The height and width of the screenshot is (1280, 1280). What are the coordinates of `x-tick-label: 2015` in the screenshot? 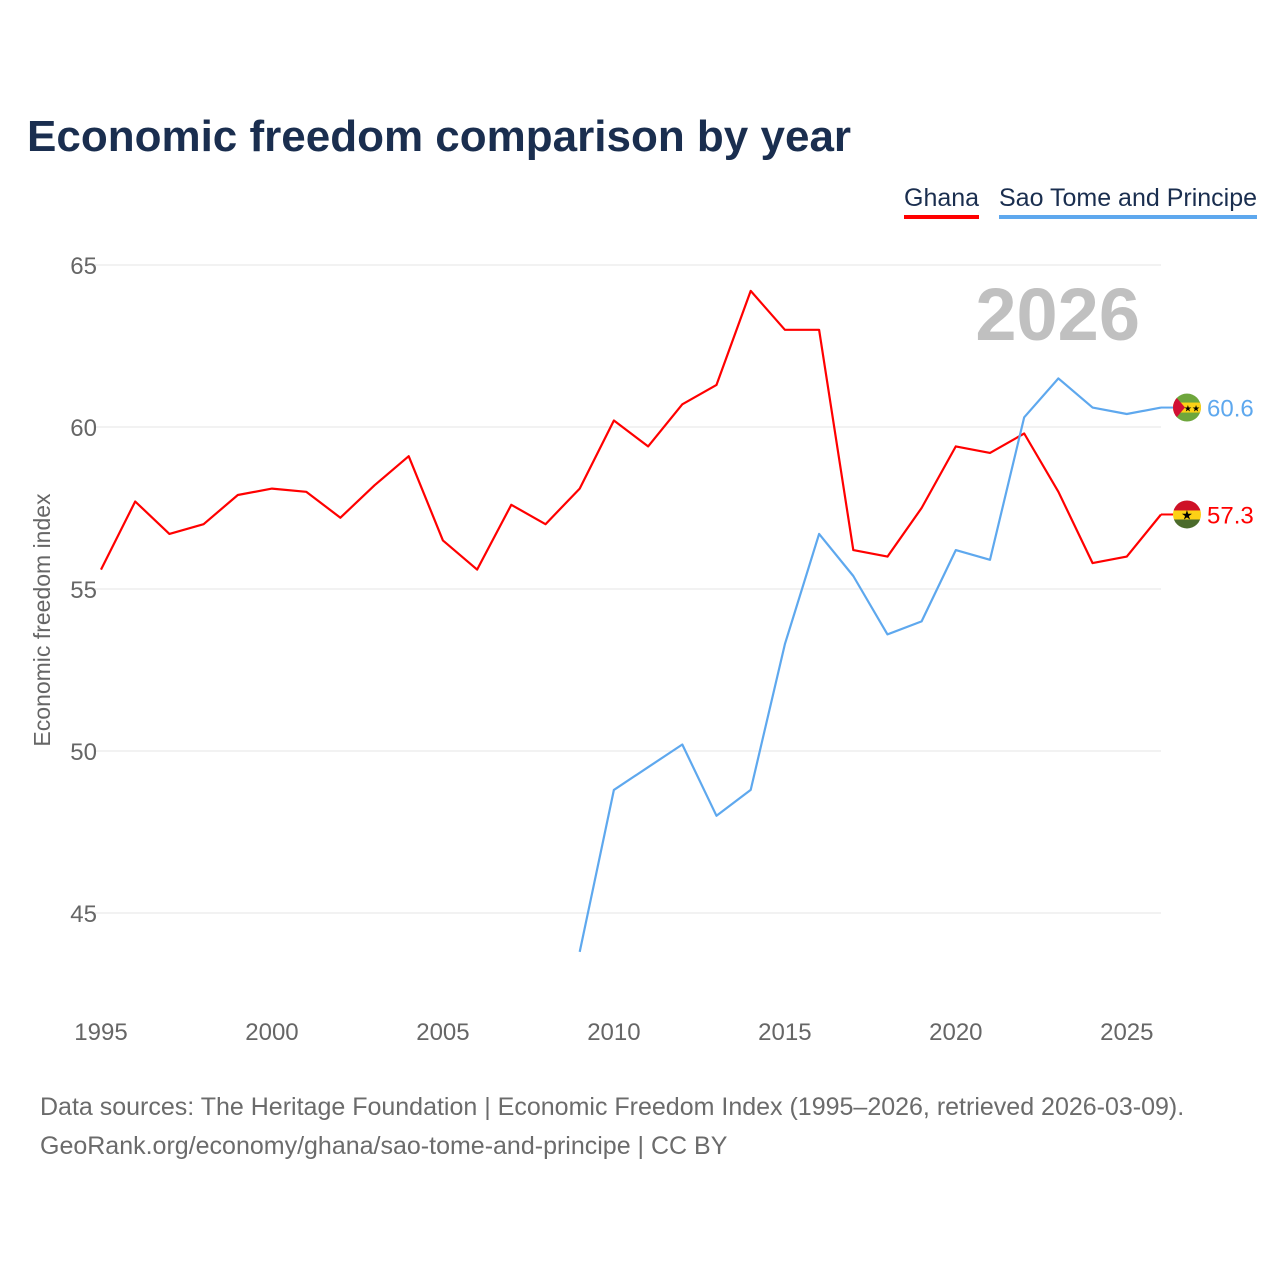 It's located at (784, 1032).